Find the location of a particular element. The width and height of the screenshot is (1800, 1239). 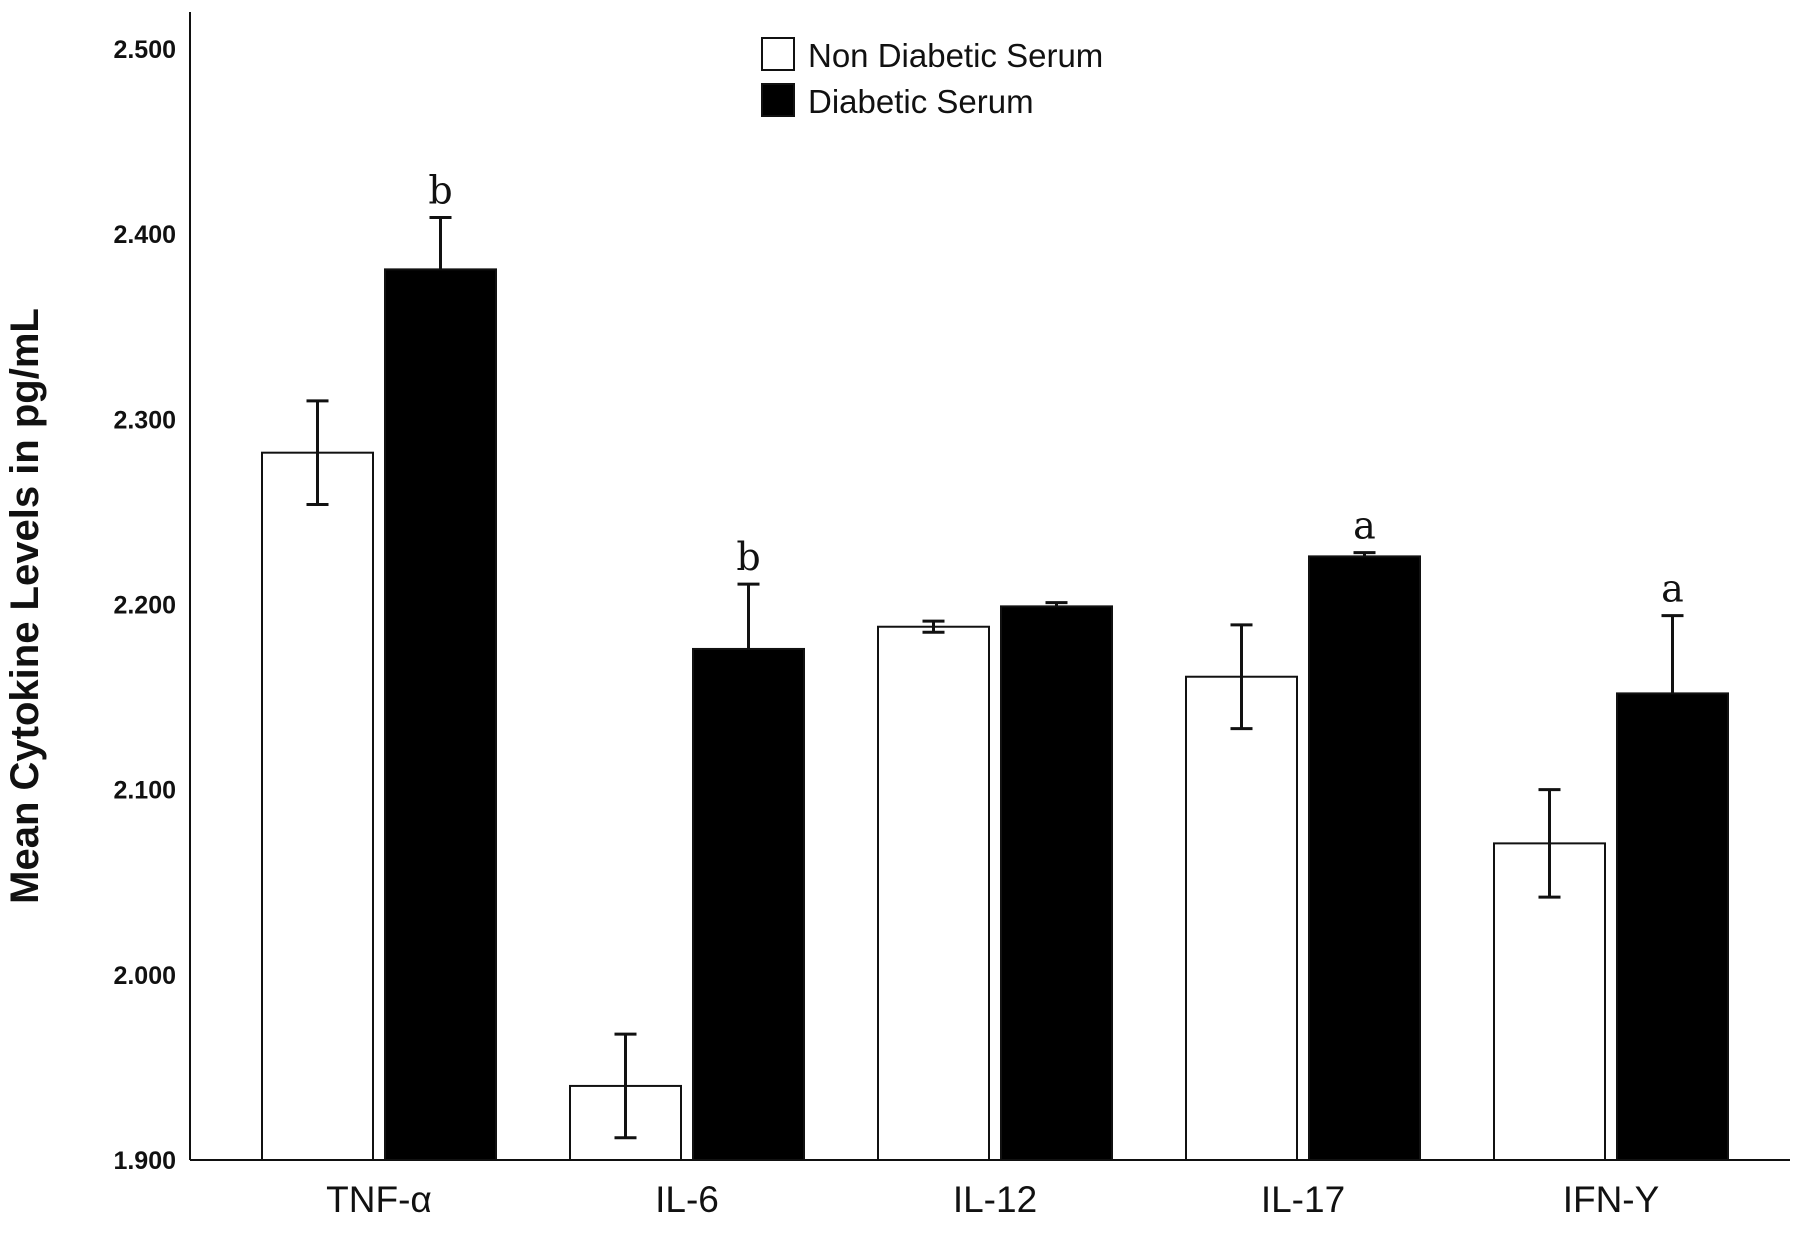

y-tick-label: 2.500 is located at coordinates (144, 50).